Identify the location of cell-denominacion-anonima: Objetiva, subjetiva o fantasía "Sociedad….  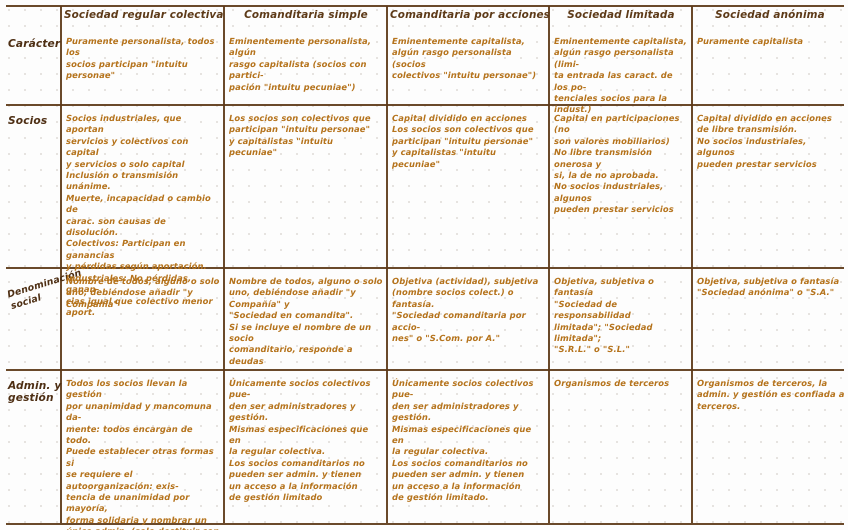
(768, 287).